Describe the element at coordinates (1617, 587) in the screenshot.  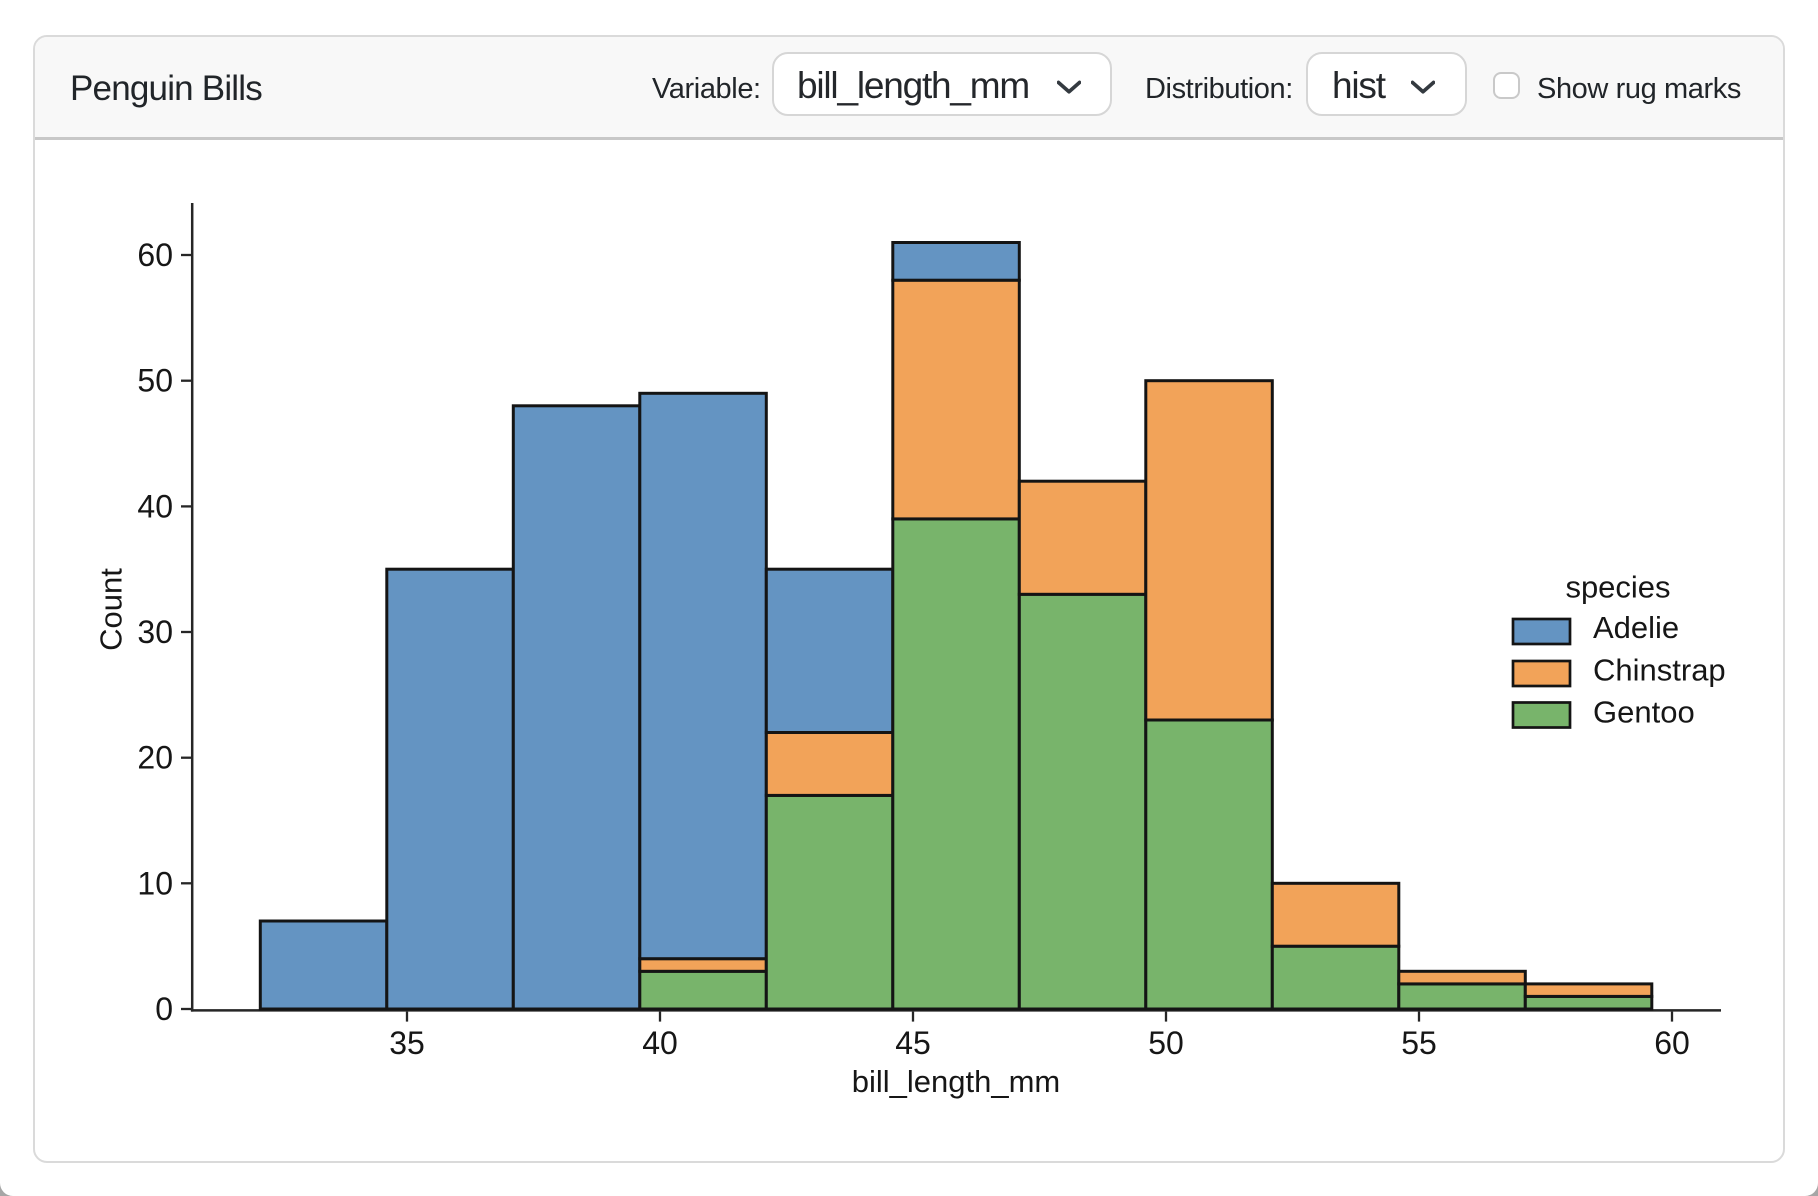
I see `svg-text: species` at that location.